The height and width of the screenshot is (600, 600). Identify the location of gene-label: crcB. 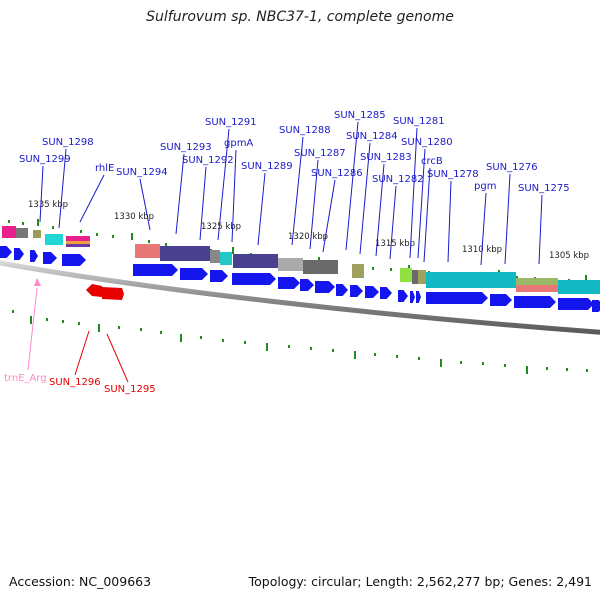
(432, 161).